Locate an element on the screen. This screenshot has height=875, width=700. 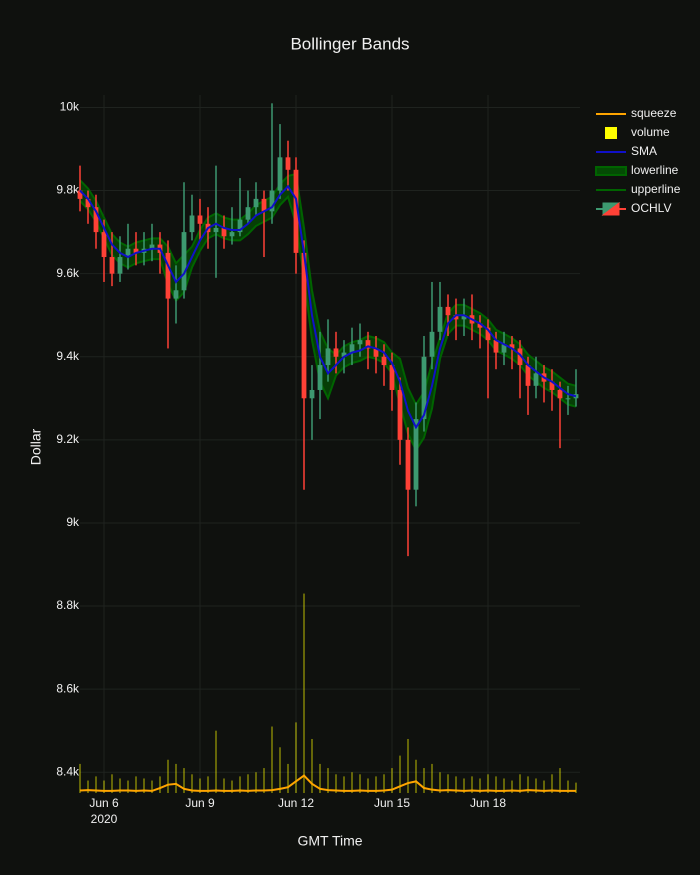
x-tick-label: Jun 6 is located at coordinates (104, 803).